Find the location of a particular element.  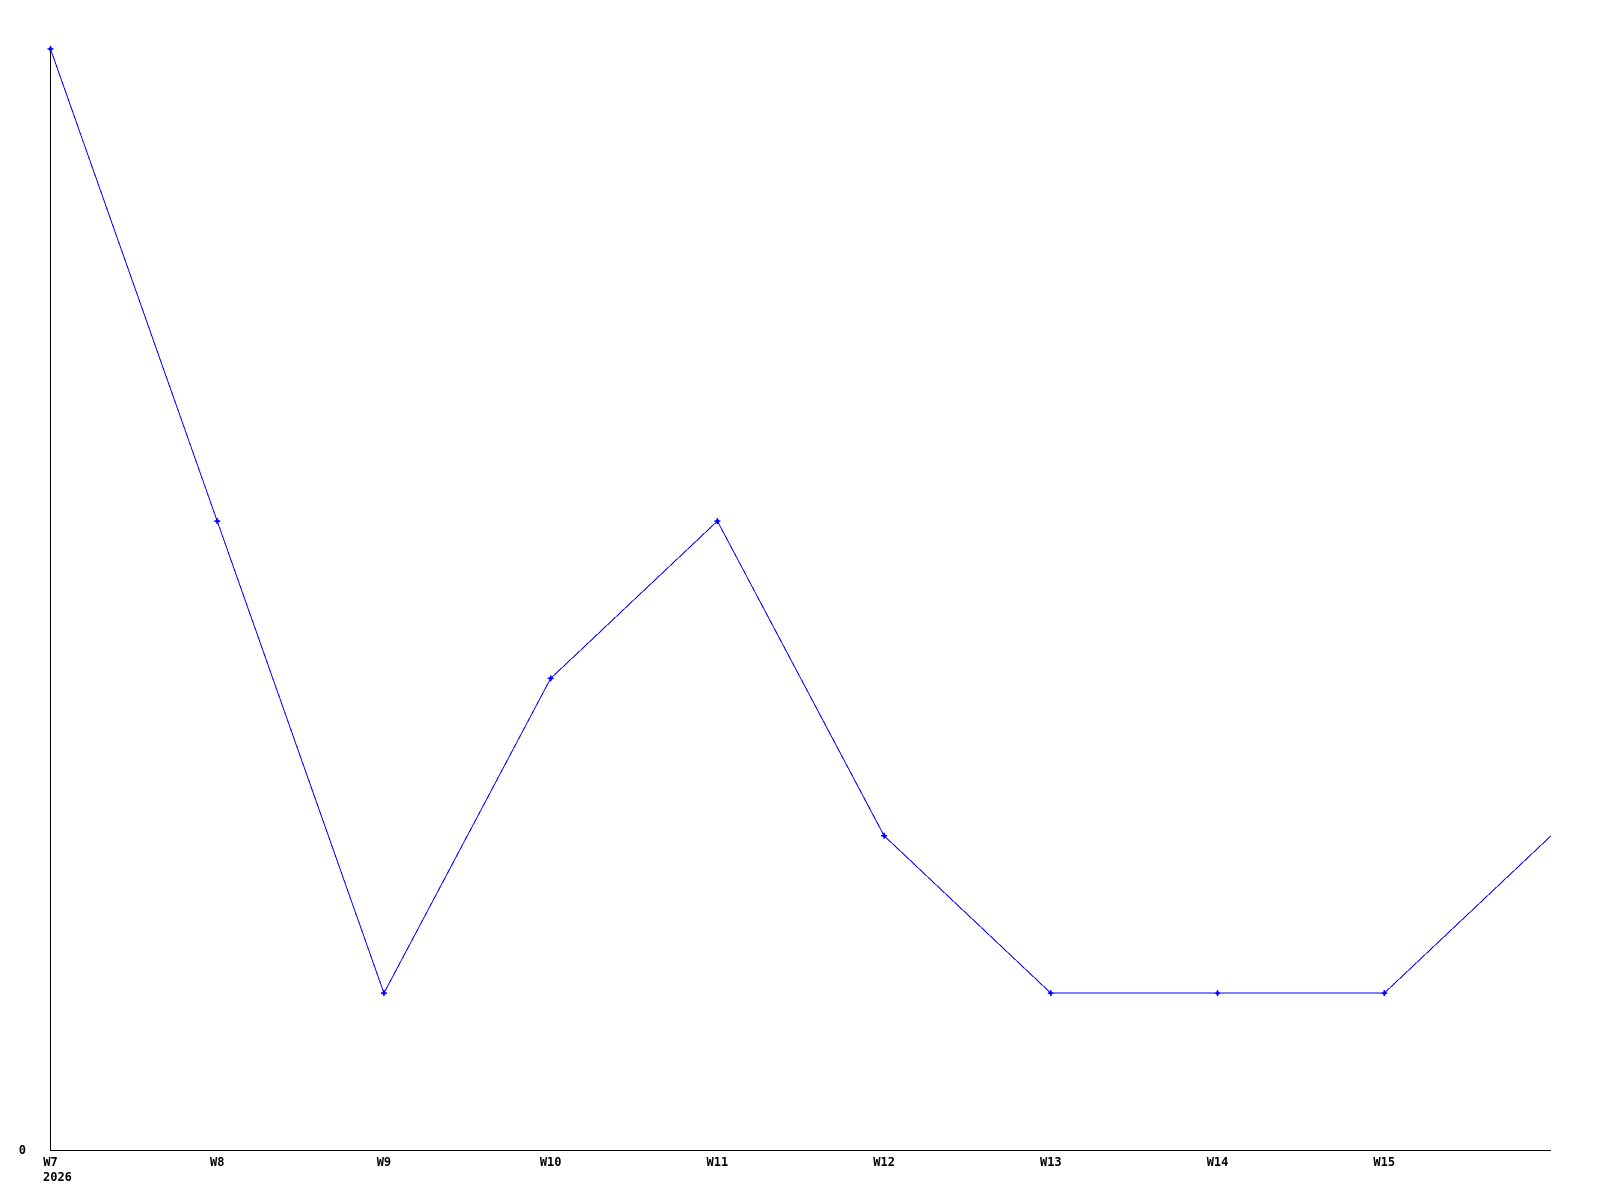

x-tick-label: W10 is located at coordinates (551, 1162).